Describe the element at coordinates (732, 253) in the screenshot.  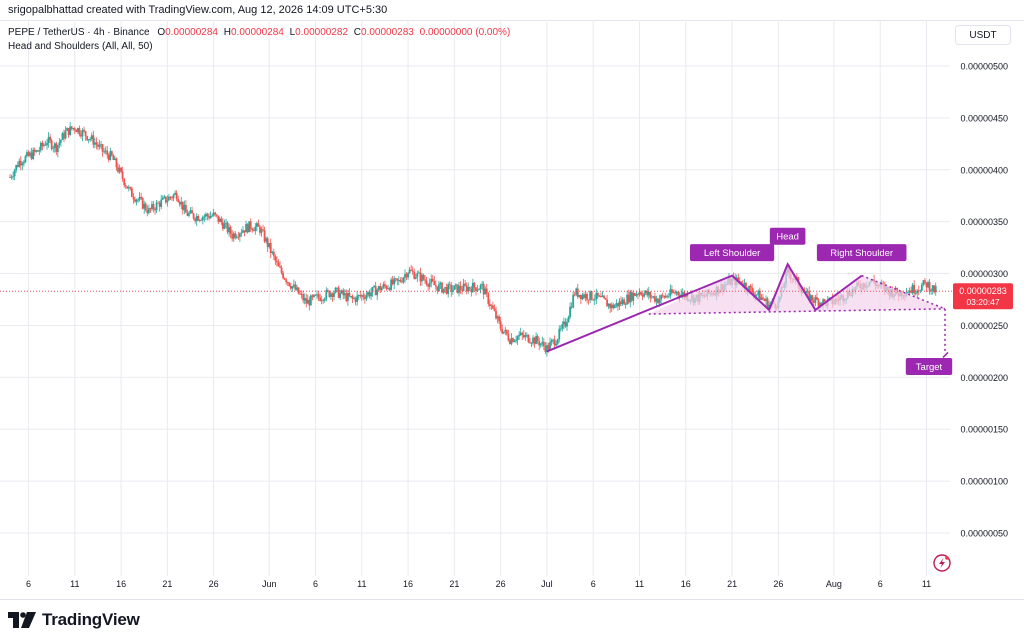
I see `left-shoulder-label: Left Shoulder` at that location.